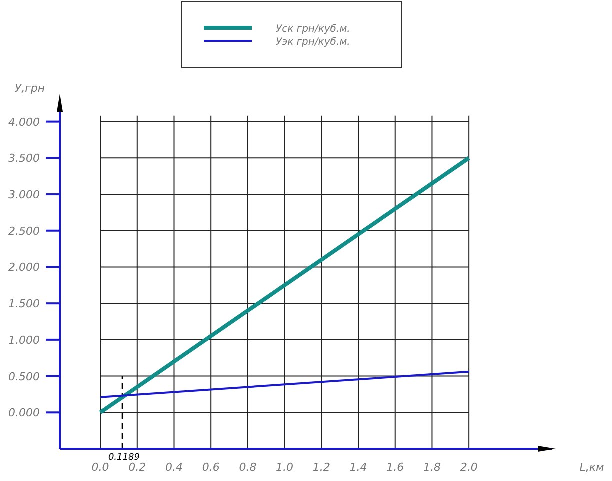 This screenshot has width=612, height=481. I want to click on x-tick-label: 0.2, so click(137, 467).